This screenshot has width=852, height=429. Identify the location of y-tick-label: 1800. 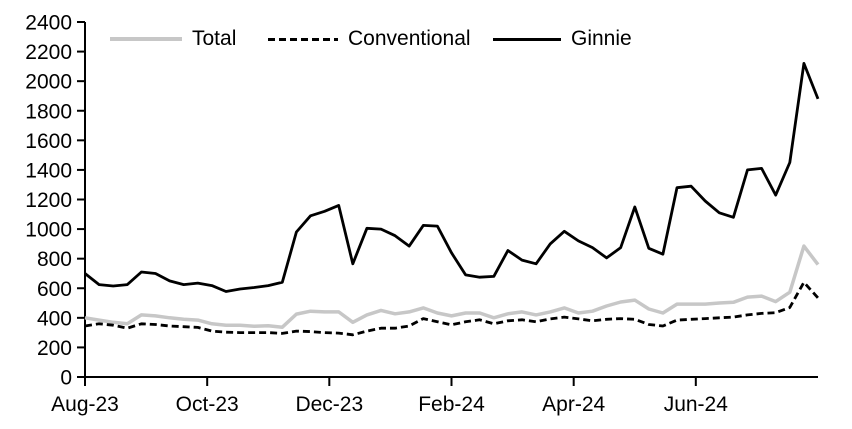
(48, 111).